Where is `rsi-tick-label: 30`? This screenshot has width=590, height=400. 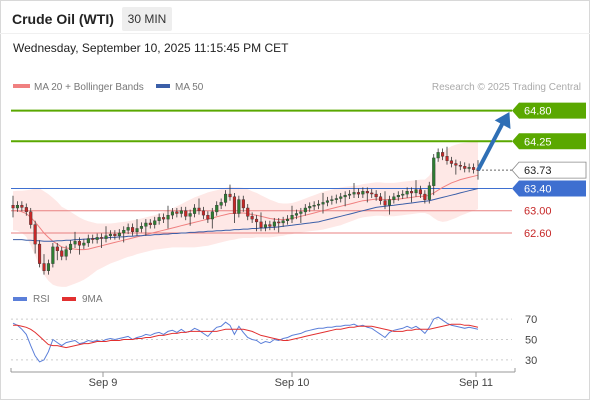
rsi-tick-label: 30 is located at coordinates (531, 361).